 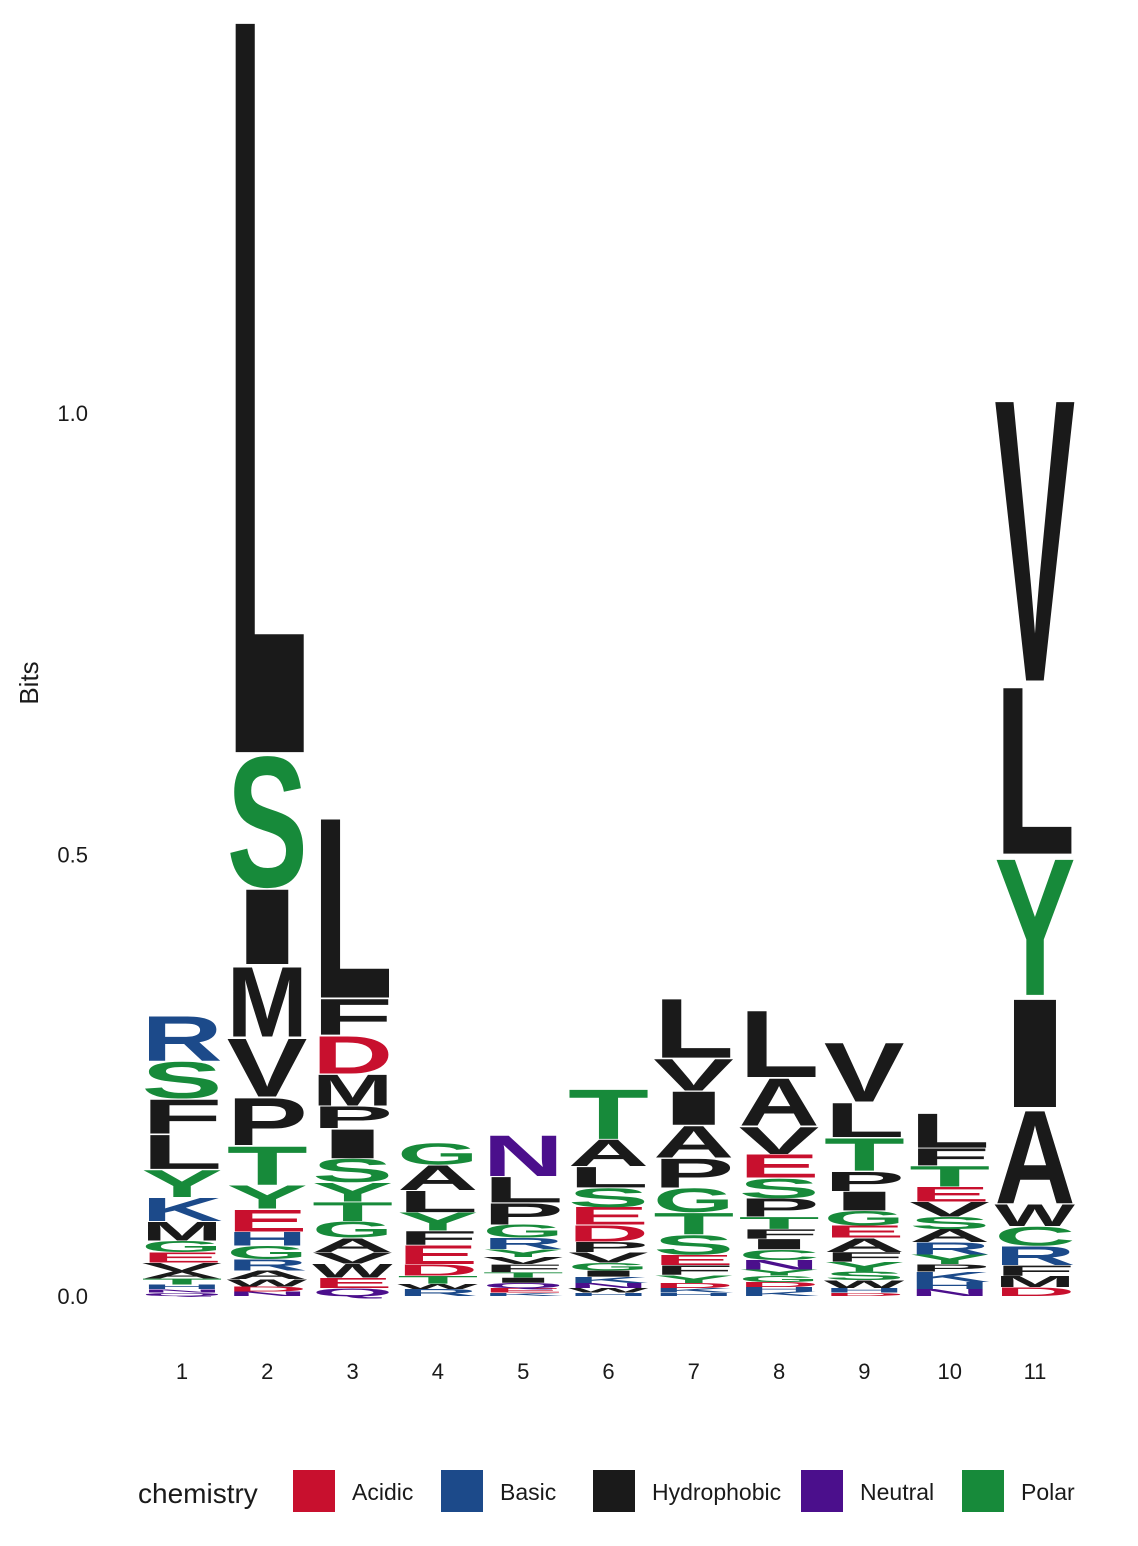 I want to click on logo-letter-pos11-I: I, so click(x=1035, y=1053).